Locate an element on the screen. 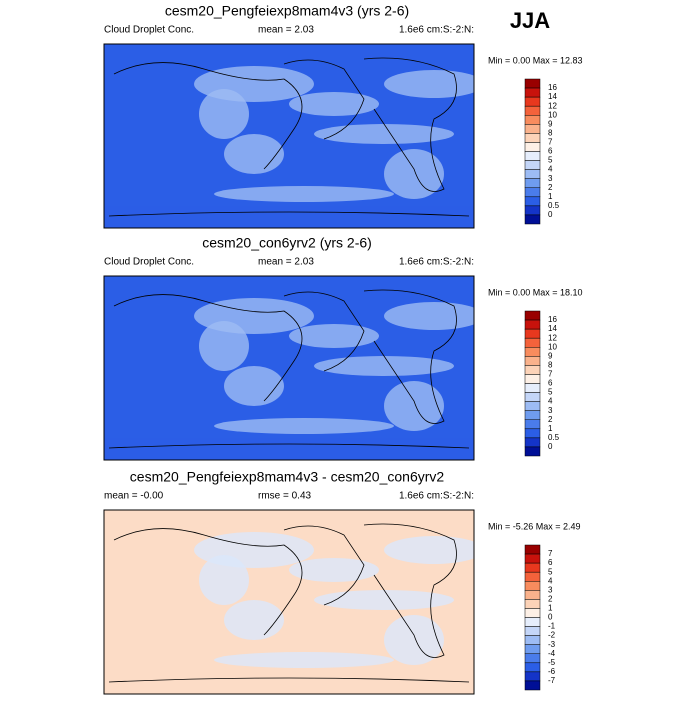 This screenshot has height=705, width=700. colorbar-label: -7 is located at coordinates (552, 680).